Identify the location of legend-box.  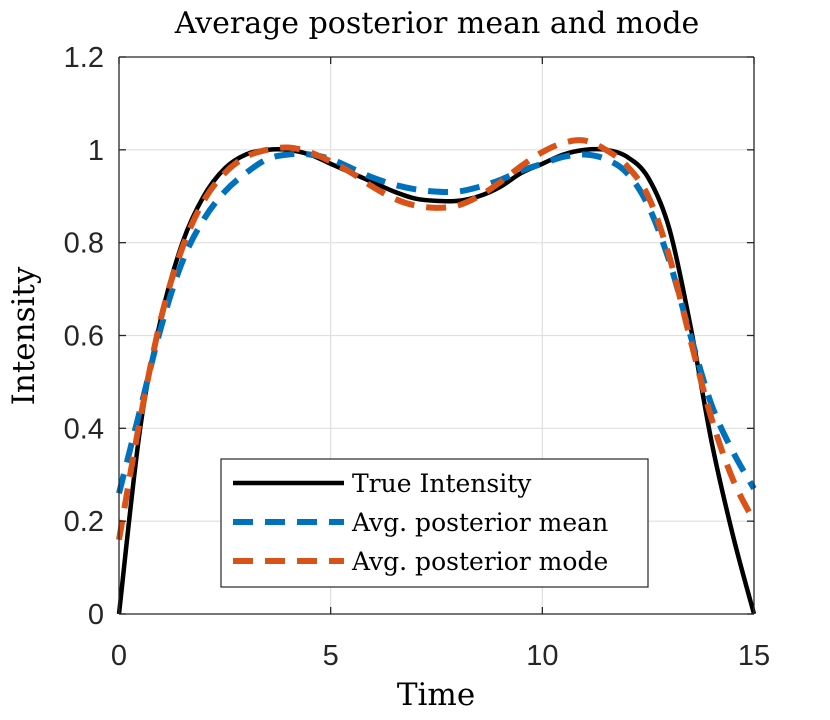
(434, 523).